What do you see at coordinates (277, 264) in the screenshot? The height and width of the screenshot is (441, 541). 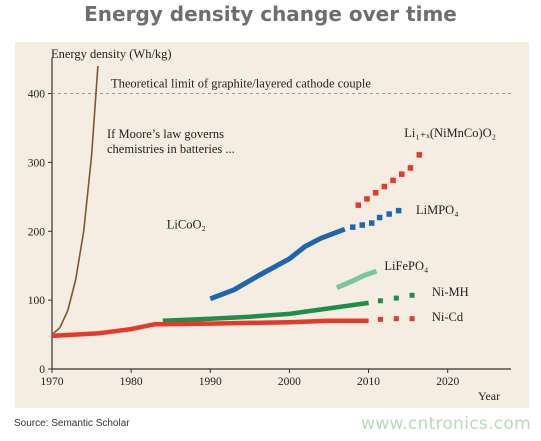 I see `series-line-licoo2` at bounding box center [277, 264].